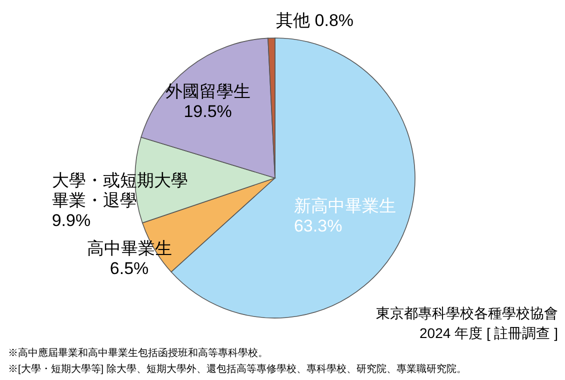 Image resolution: width=565 pixels, height=380 pixels. What do you see at coordinates (207, 91) in the screenshot?
I see `slice-label: 外國留學生` at bounding box center [207, 91].